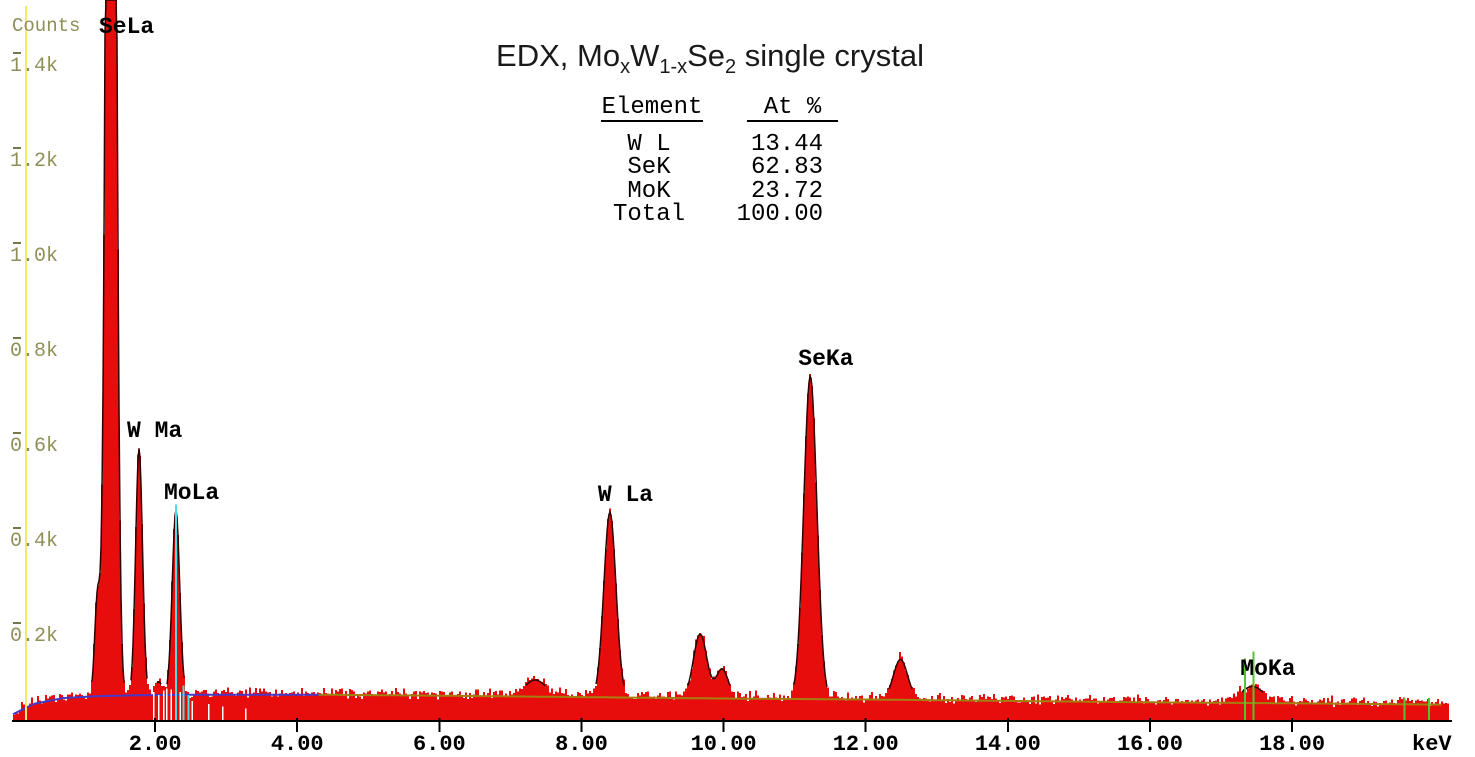 The image size is (1475, 757). Describe the element at coordinates (126, 27) in the screenshot. I see `peak-label-sela: SeLa` at that location.